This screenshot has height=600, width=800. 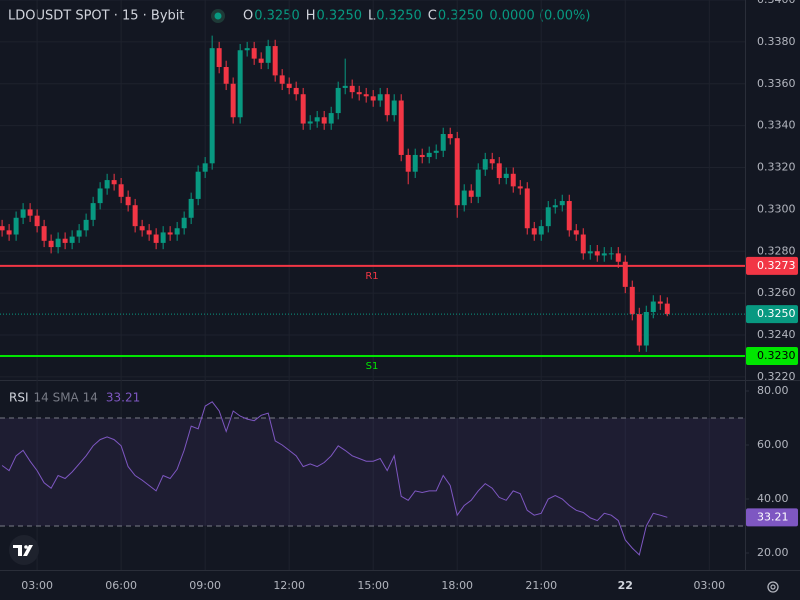 I want to click on indicator-title: RSI, so click(x=19, y=398).